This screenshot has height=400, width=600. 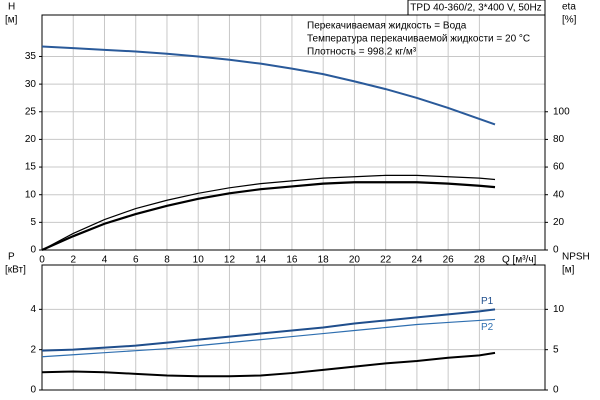 What do you see at coordinates (11, 7) in the screenshot?
I see `y-label: H` at bounding box center [11, 7].